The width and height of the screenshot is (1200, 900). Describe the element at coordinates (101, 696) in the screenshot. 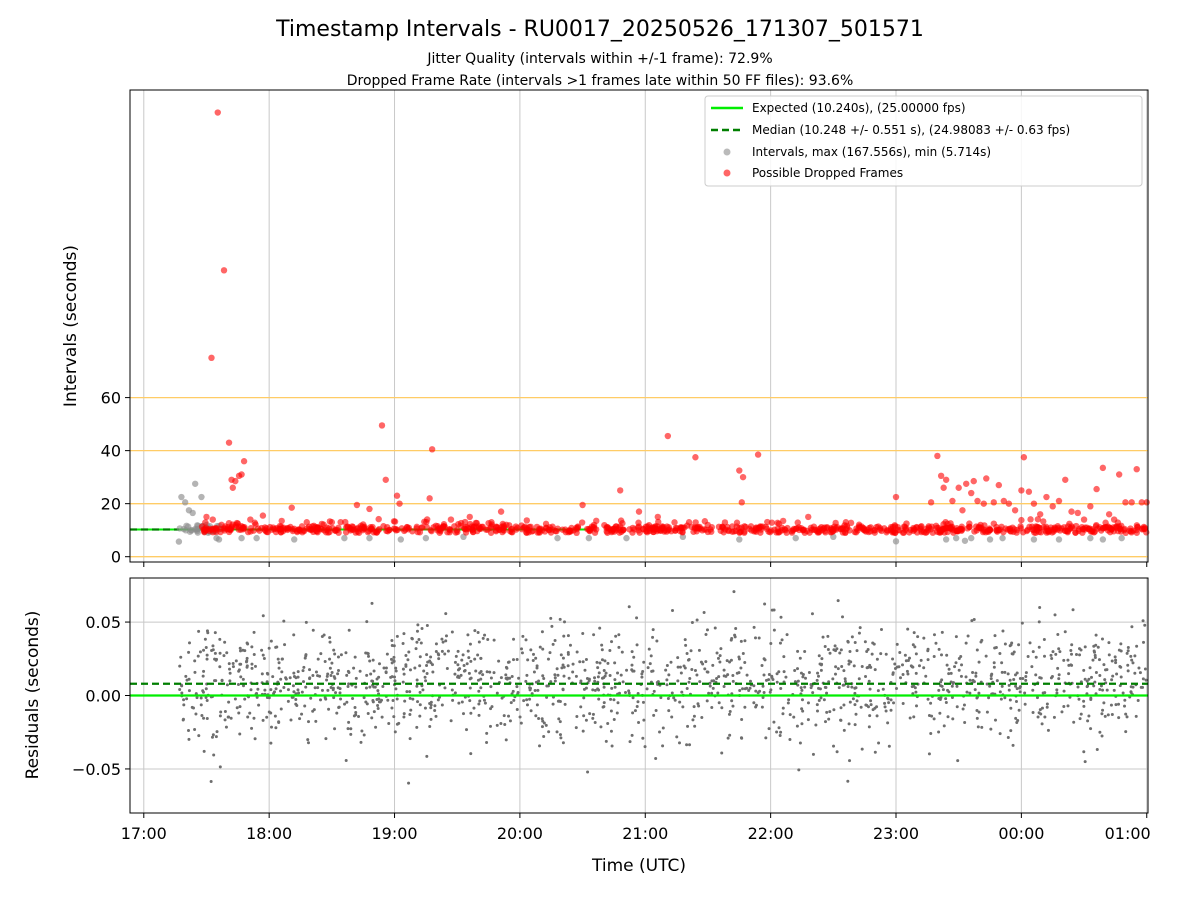

I see `residuals-y-ticks: 0.050.00−0.05` at that location.